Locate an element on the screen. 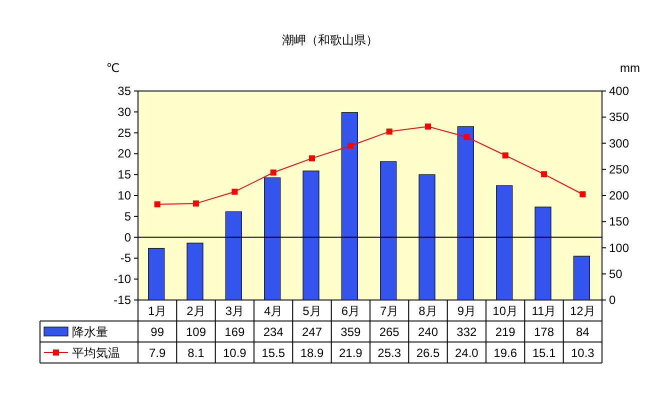  y2-tick-label: 250 is located at coordinates (619, 169).